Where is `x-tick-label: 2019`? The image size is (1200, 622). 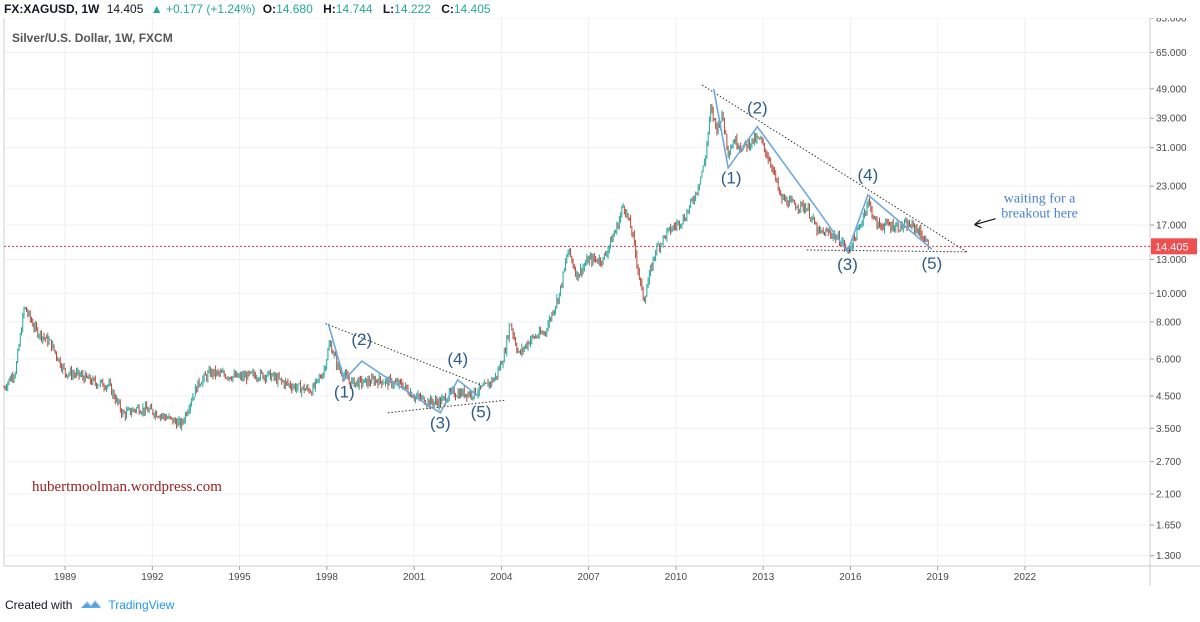 x-tick-label: 2019 is located at coordinates (938, 577).